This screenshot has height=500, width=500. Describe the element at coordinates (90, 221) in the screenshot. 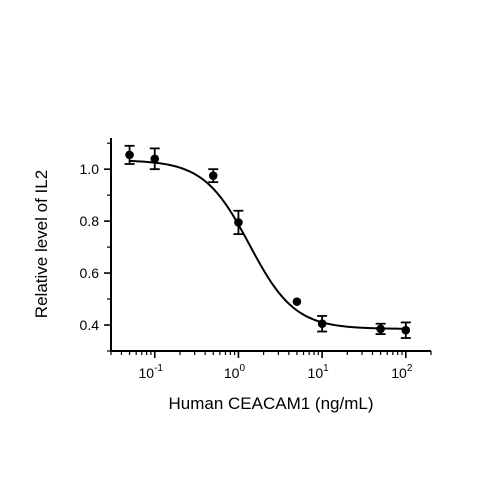

I see `y-tick-label: 0.8` at that location.